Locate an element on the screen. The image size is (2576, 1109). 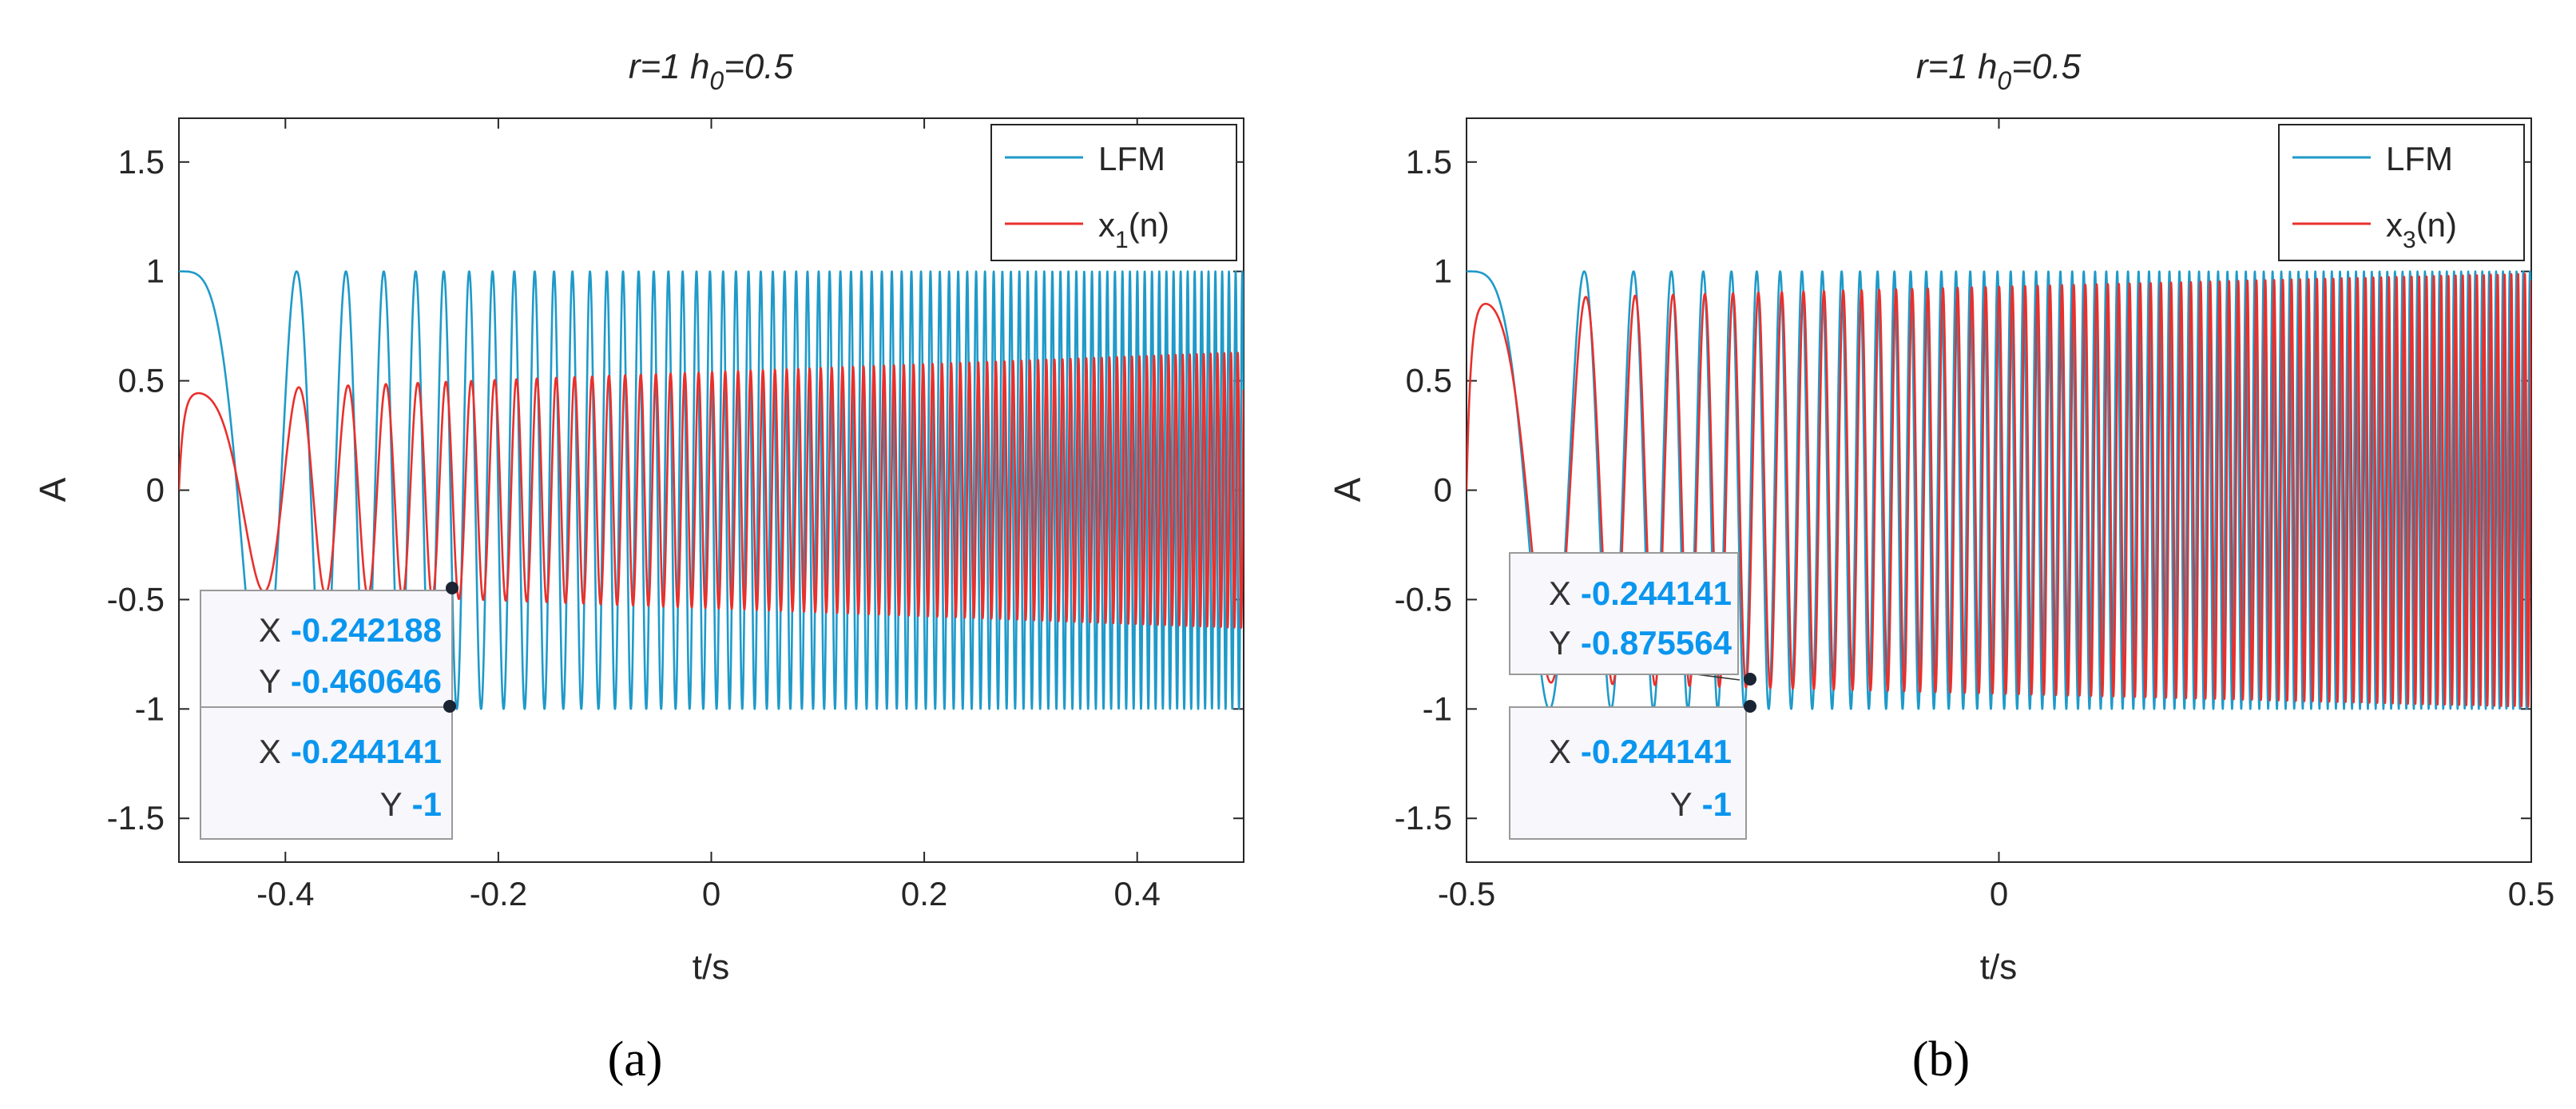
series-line-x1-n- is located at coordinates (711, 490).